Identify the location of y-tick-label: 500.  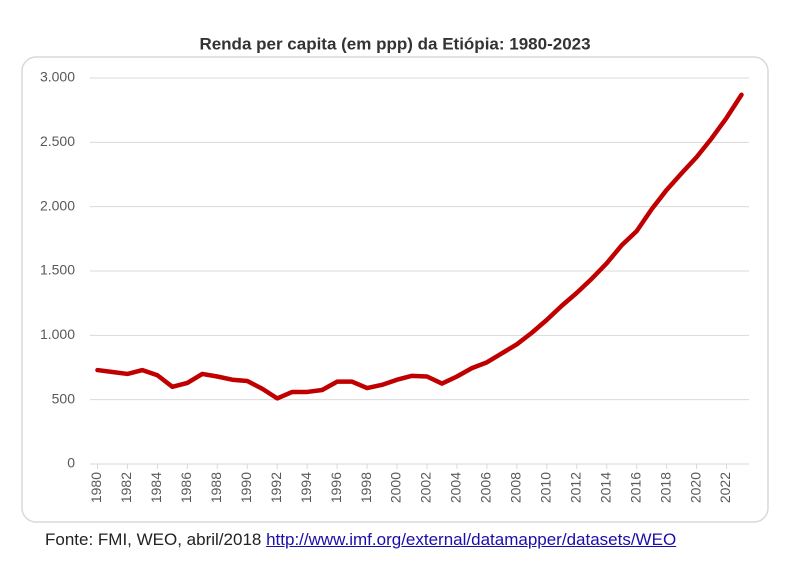
(64, 398).